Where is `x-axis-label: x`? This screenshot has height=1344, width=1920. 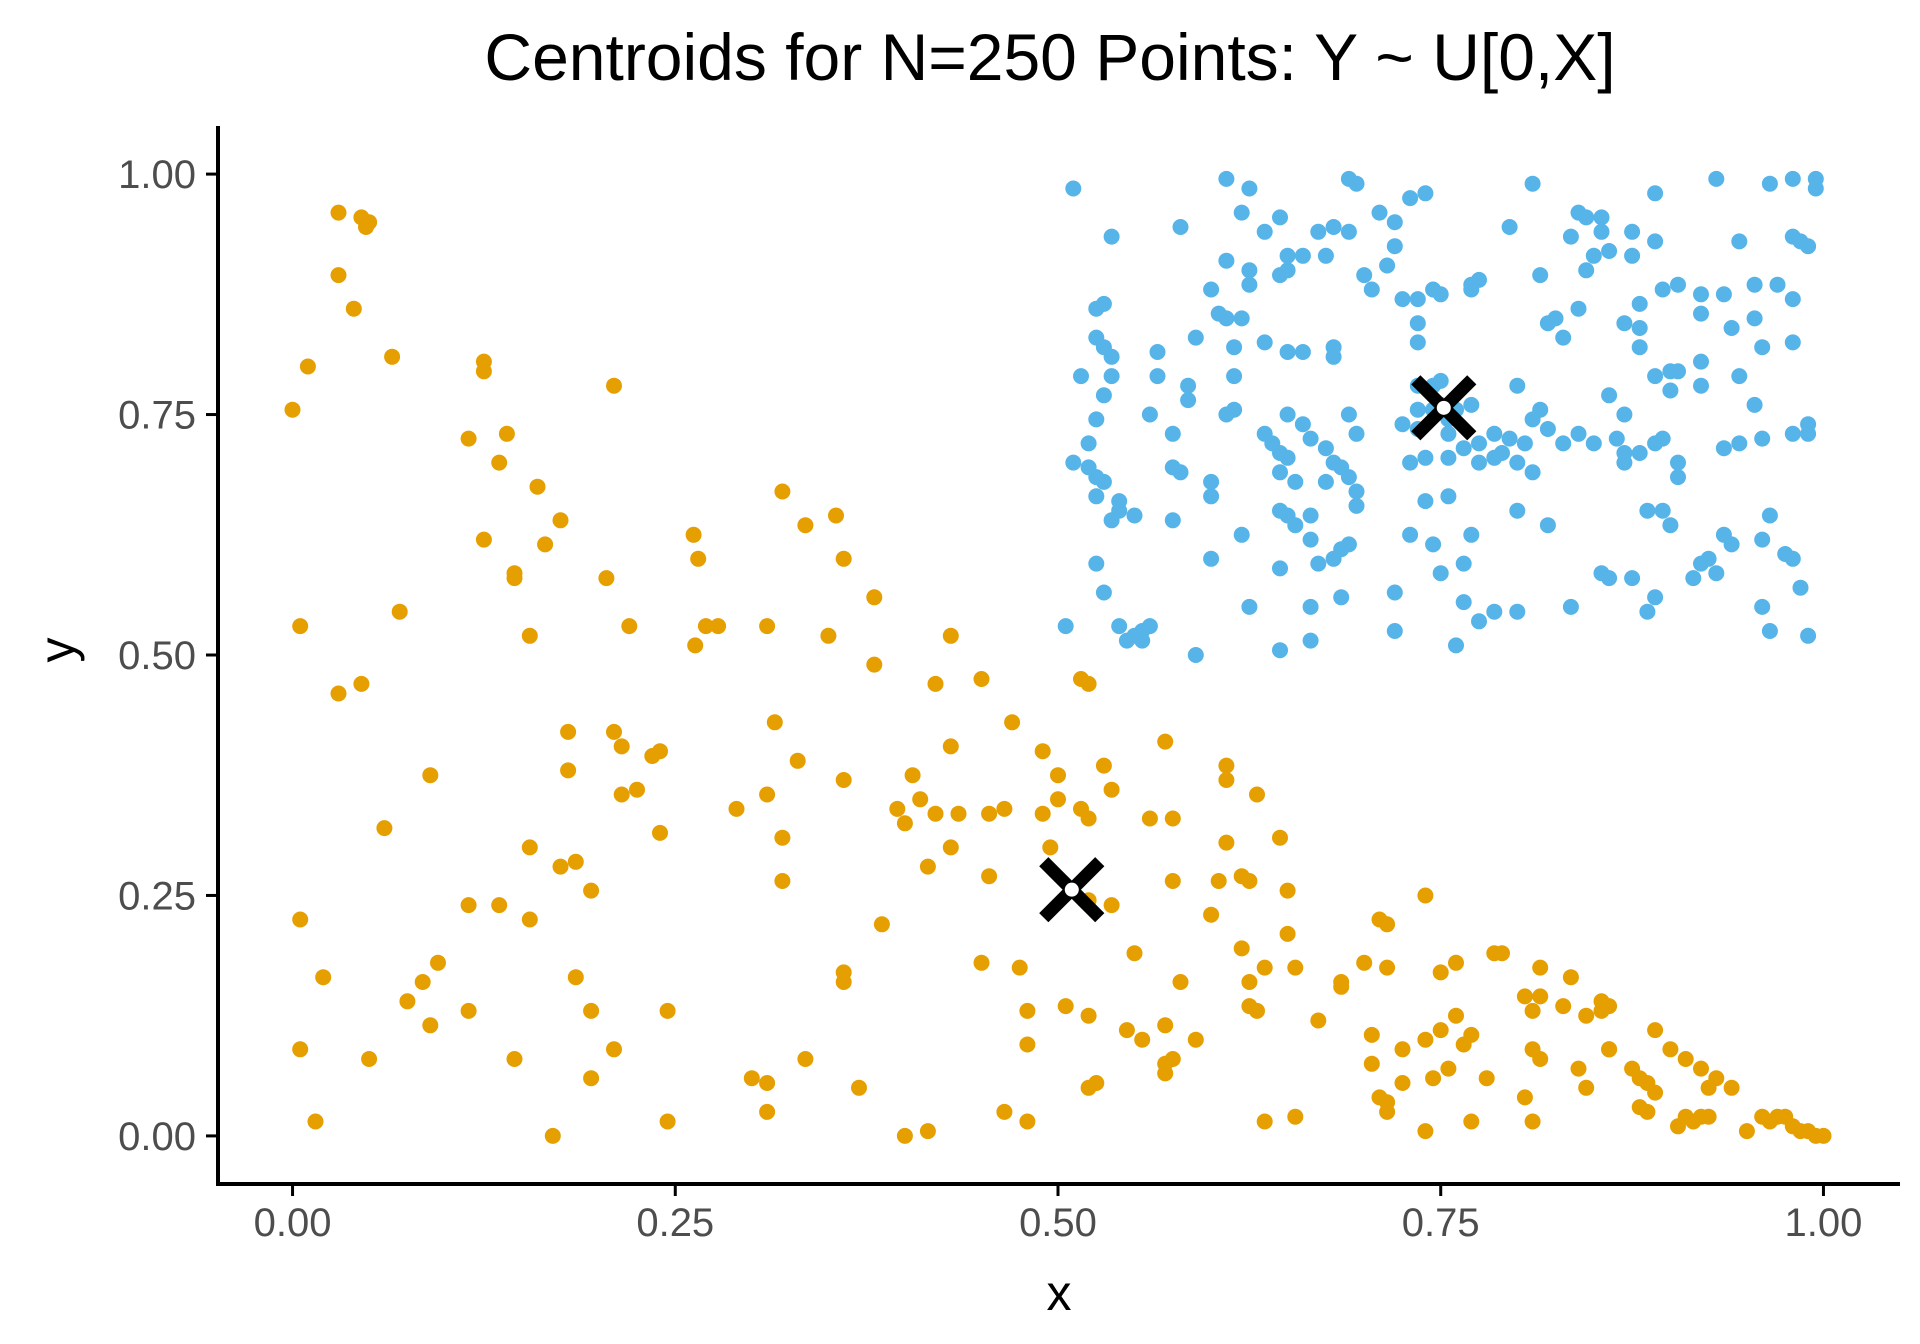
x-axis-label: x is located at coordinates (1059, 1293).